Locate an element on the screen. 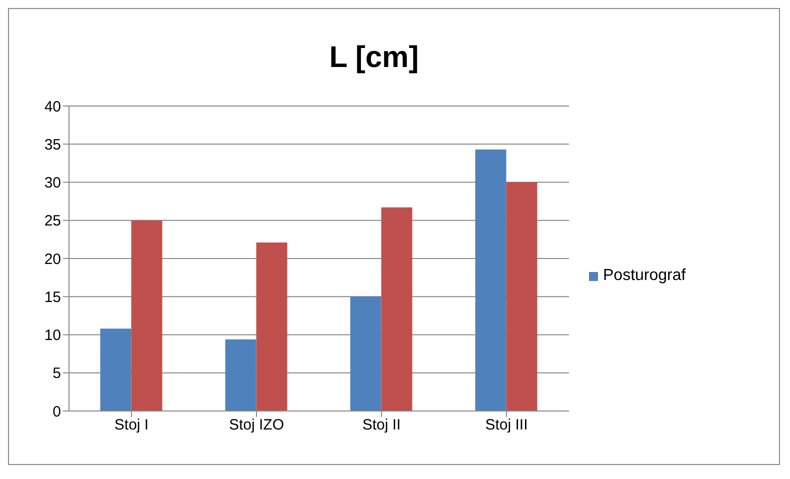  y-tick-label: 20 is located at coordinates (52, 259).